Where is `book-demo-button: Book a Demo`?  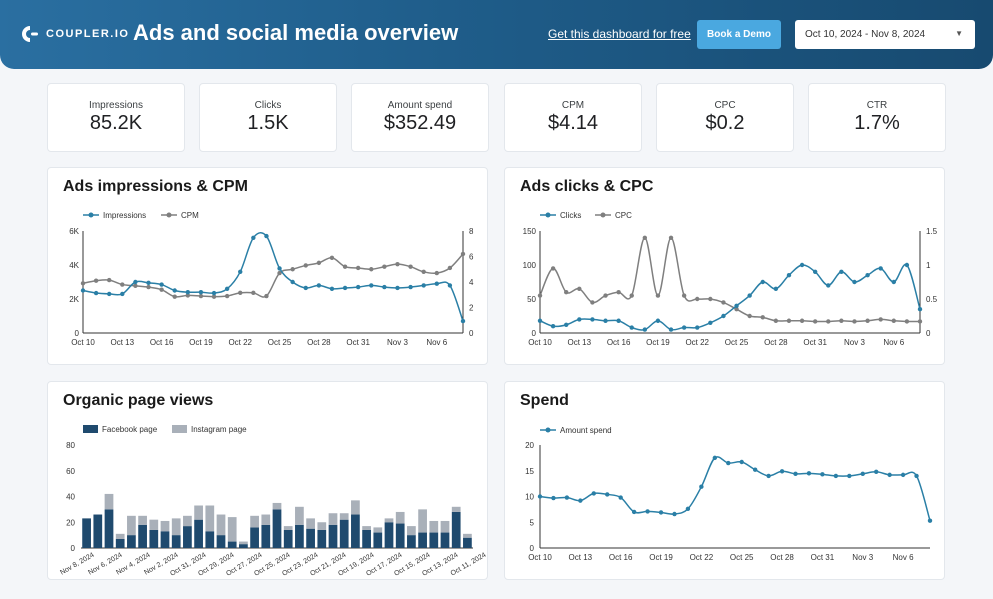
book-demo-button: Book a Demo is located at coordinates (739, 34).